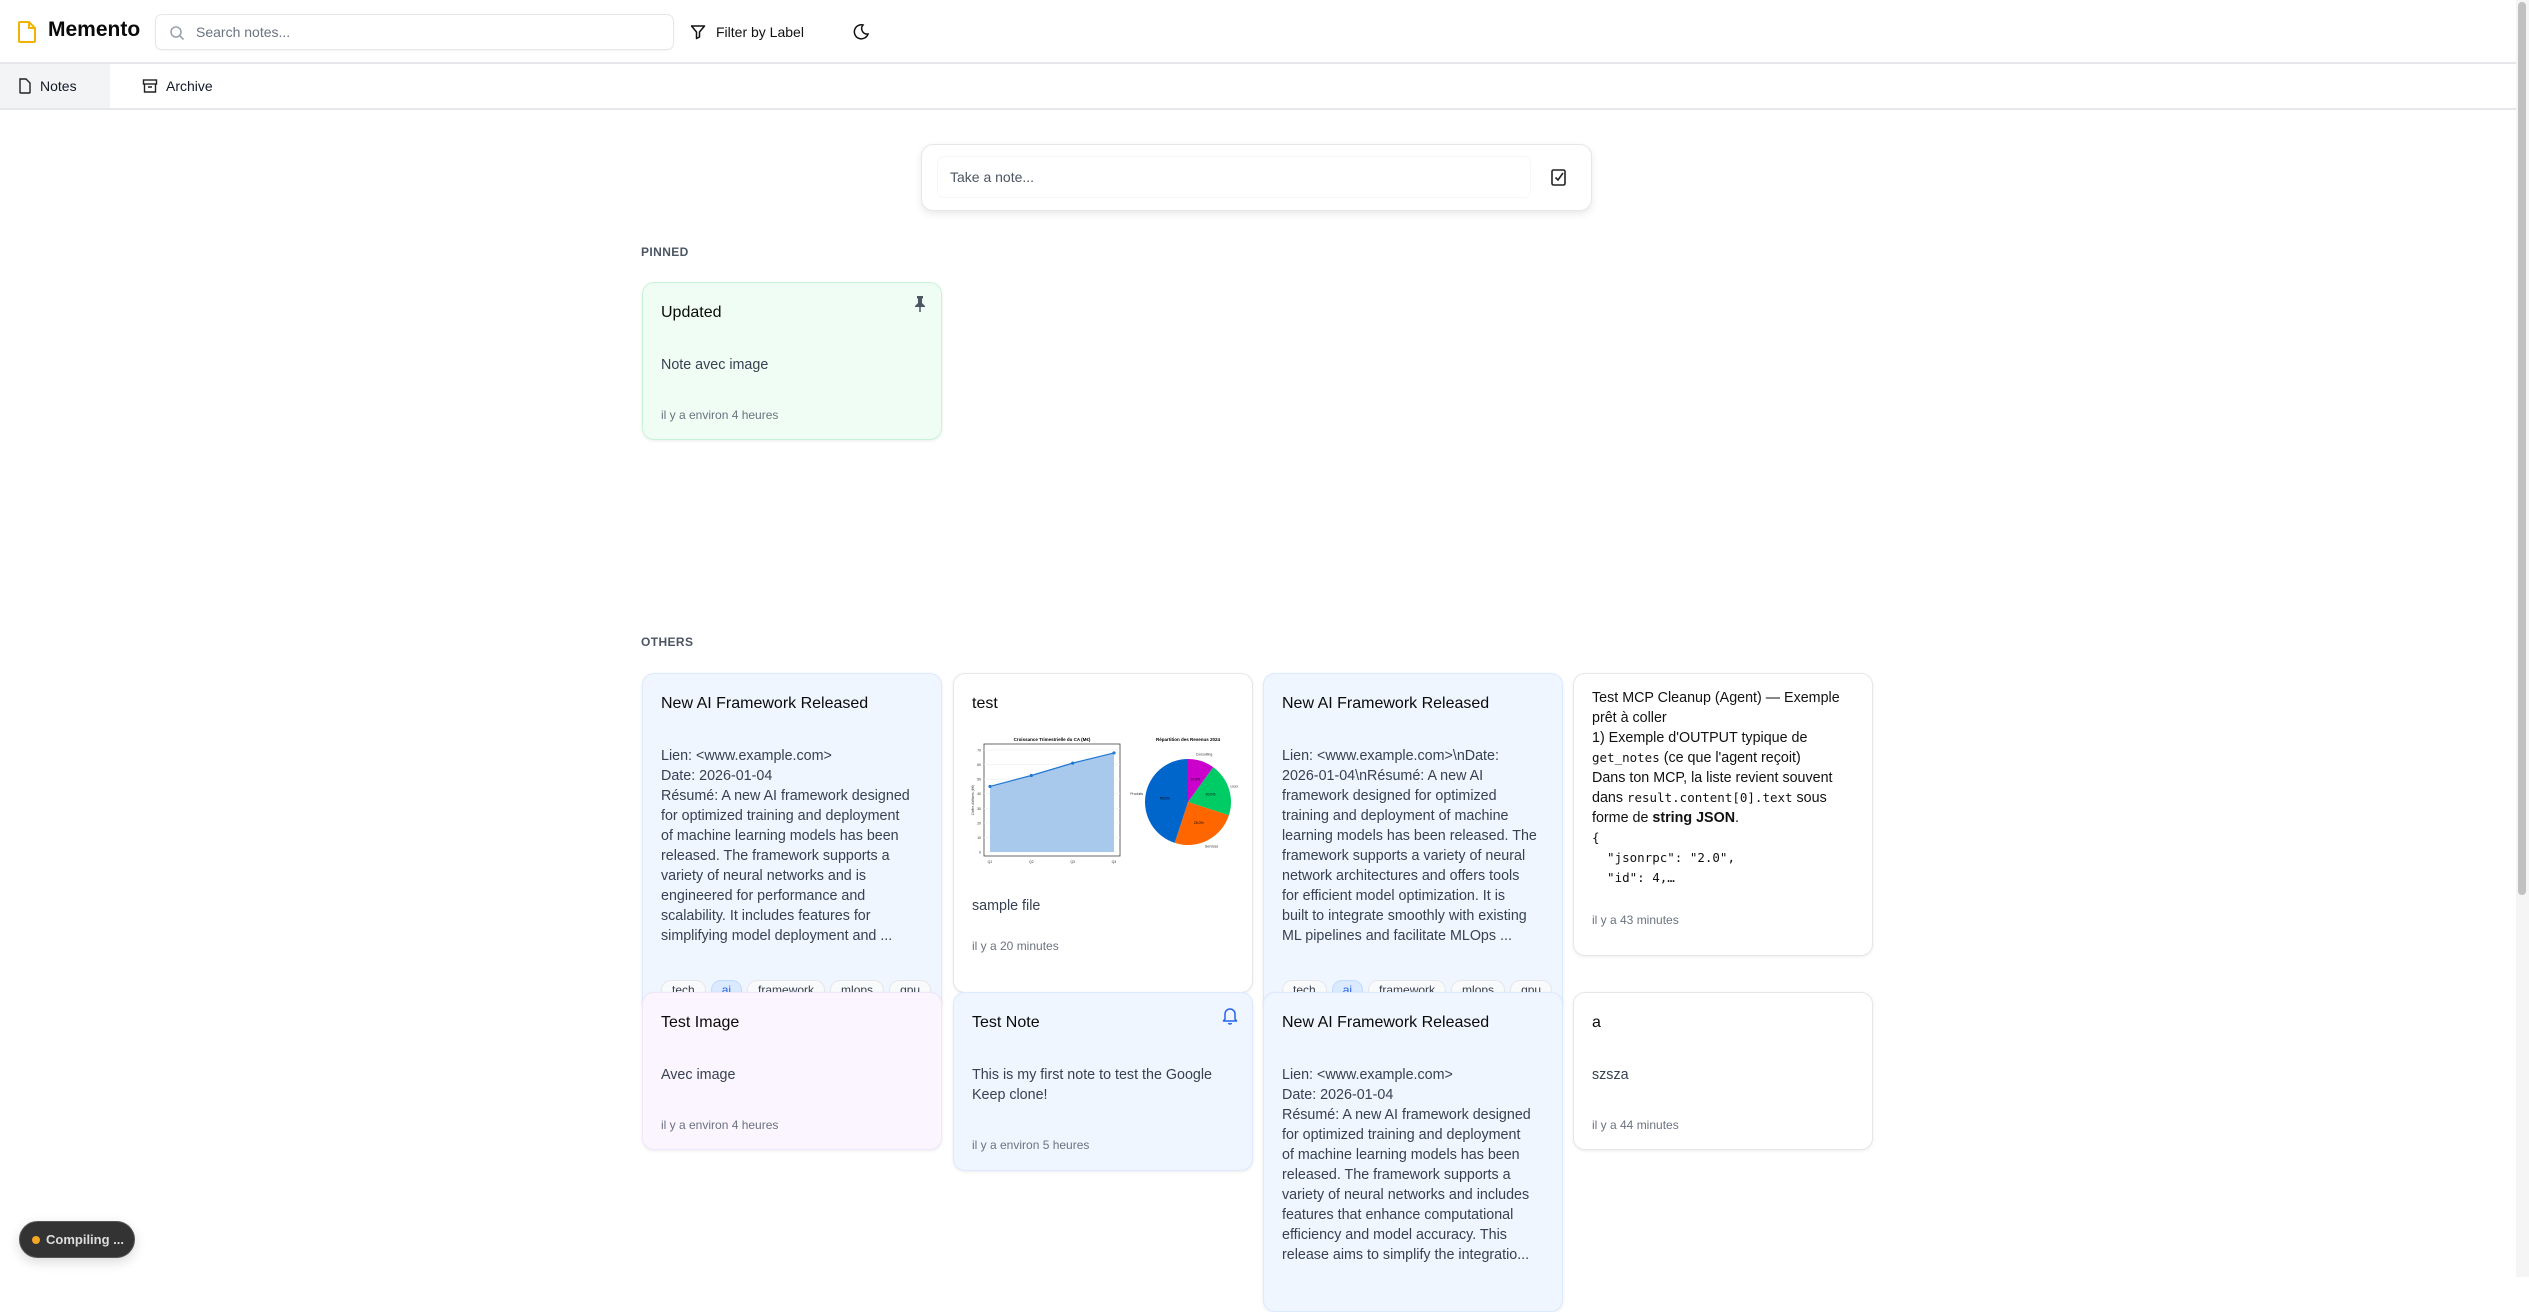  Describe the element at coordinates (715, 365) in the screenshot. I see `note-body: Note avec image` at that location.